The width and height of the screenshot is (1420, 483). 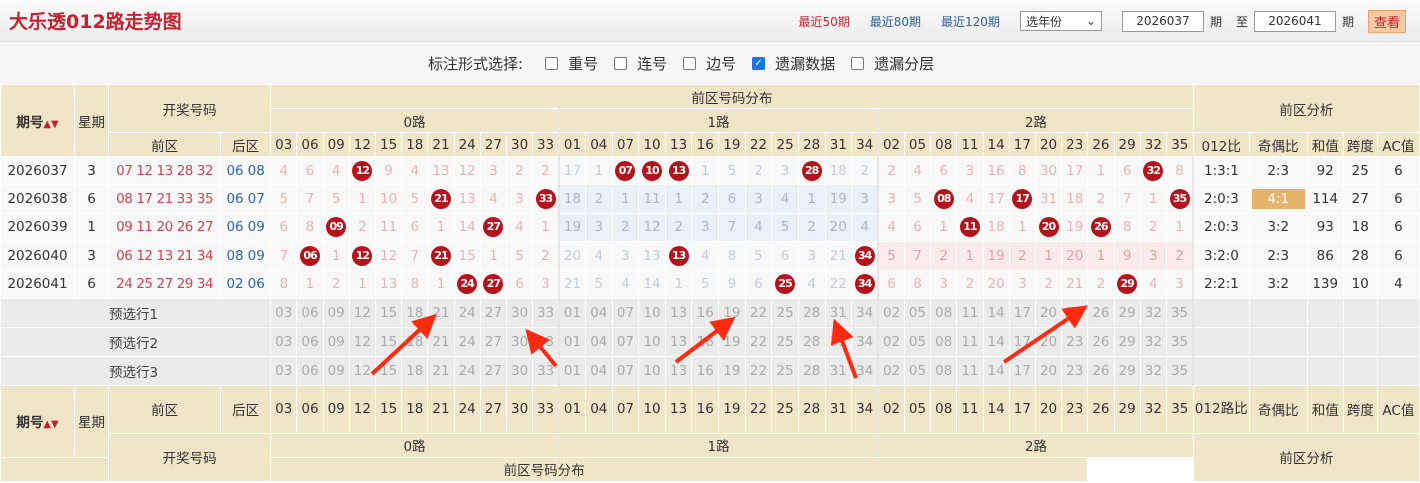 What do you see at coordinates (793, 63) in the screenshot?
I see `option-3: ✓ 遗漏数据` at bounding box center [793, 63].